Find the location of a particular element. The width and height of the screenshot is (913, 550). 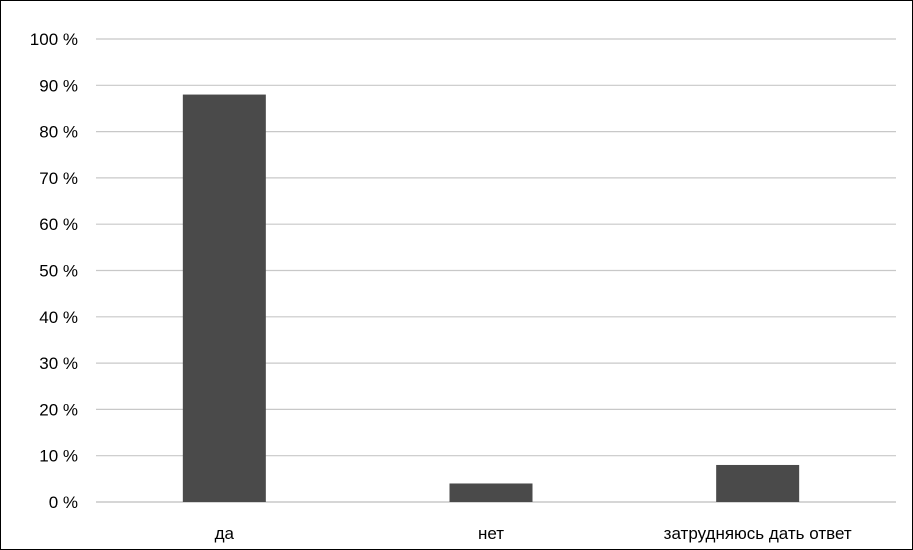

y-tick-label: 10 % is located at coordinates (58, 456).